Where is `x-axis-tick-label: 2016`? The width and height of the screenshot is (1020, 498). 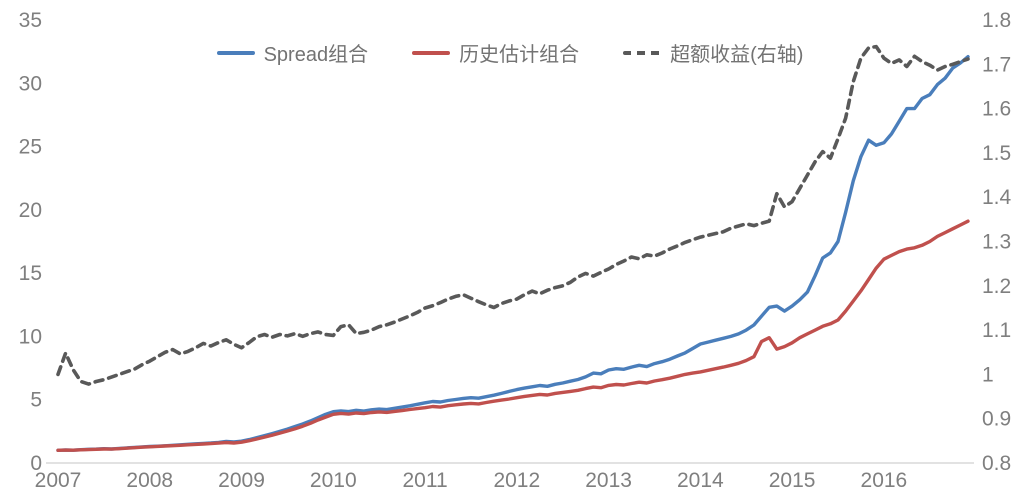
x-axis-tick-label: 2016 is located at coordinates (884, 480).